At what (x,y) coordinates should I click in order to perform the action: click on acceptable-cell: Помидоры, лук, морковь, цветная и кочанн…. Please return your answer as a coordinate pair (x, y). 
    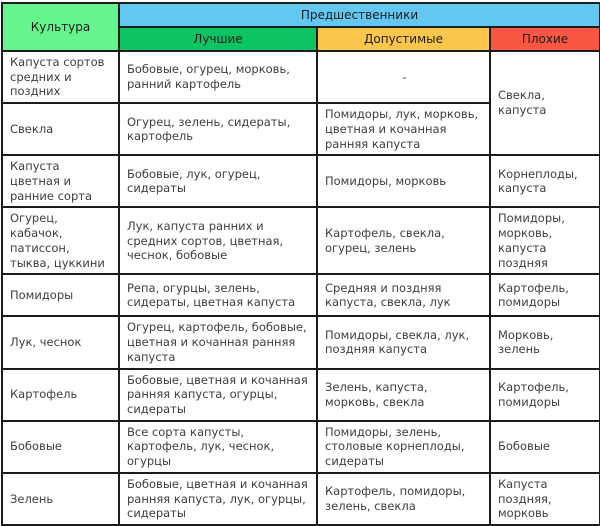
    Looking at the image, I should click on (403, 129).